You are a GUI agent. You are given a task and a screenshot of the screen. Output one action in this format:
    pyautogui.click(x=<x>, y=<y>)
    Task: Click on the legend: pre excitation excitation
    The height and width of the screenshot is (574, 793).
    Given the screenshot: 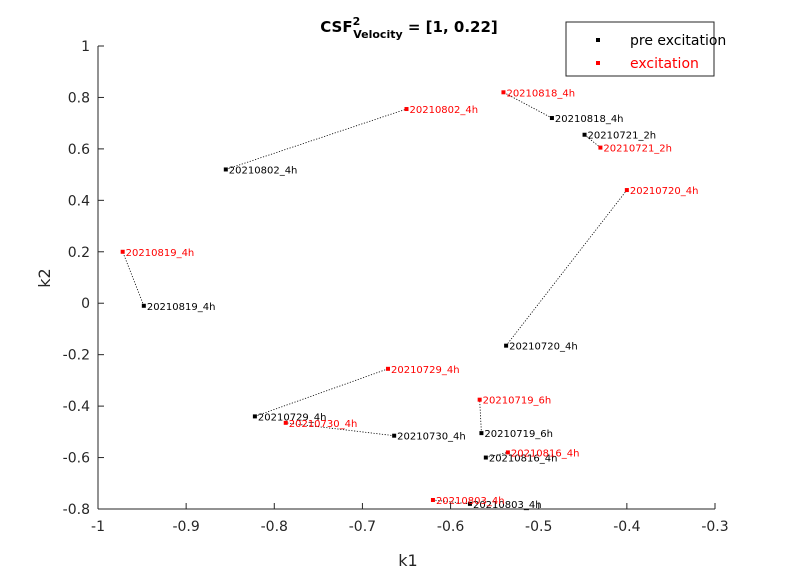 What is the action you would take?
    pyautogui.click(x=645, y=49)
    